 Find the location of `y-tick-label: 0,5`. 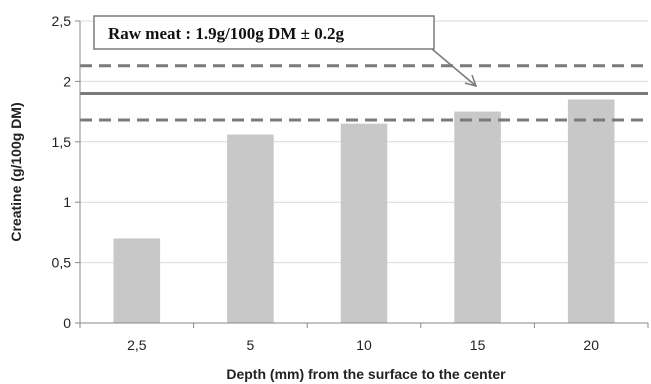

y-tick-label: 0,5 is located at coordinates (62, 263).